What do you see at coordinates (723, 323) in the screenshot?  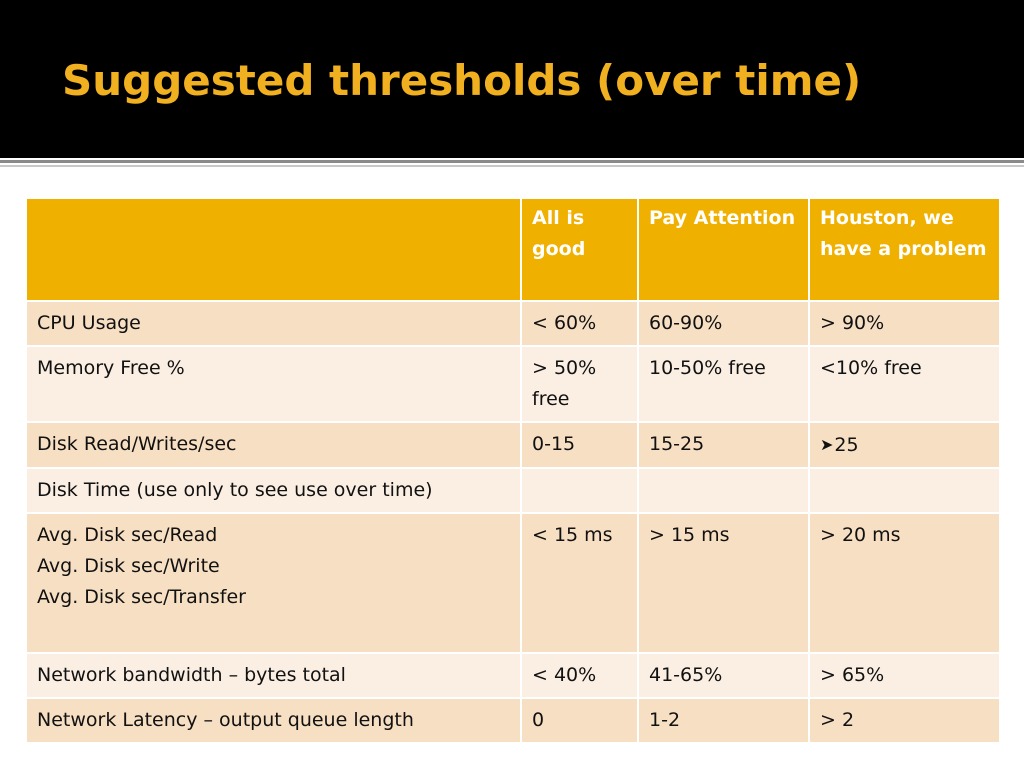 I see `attention-cell: 60-90%` at bounding box center [723, 323].